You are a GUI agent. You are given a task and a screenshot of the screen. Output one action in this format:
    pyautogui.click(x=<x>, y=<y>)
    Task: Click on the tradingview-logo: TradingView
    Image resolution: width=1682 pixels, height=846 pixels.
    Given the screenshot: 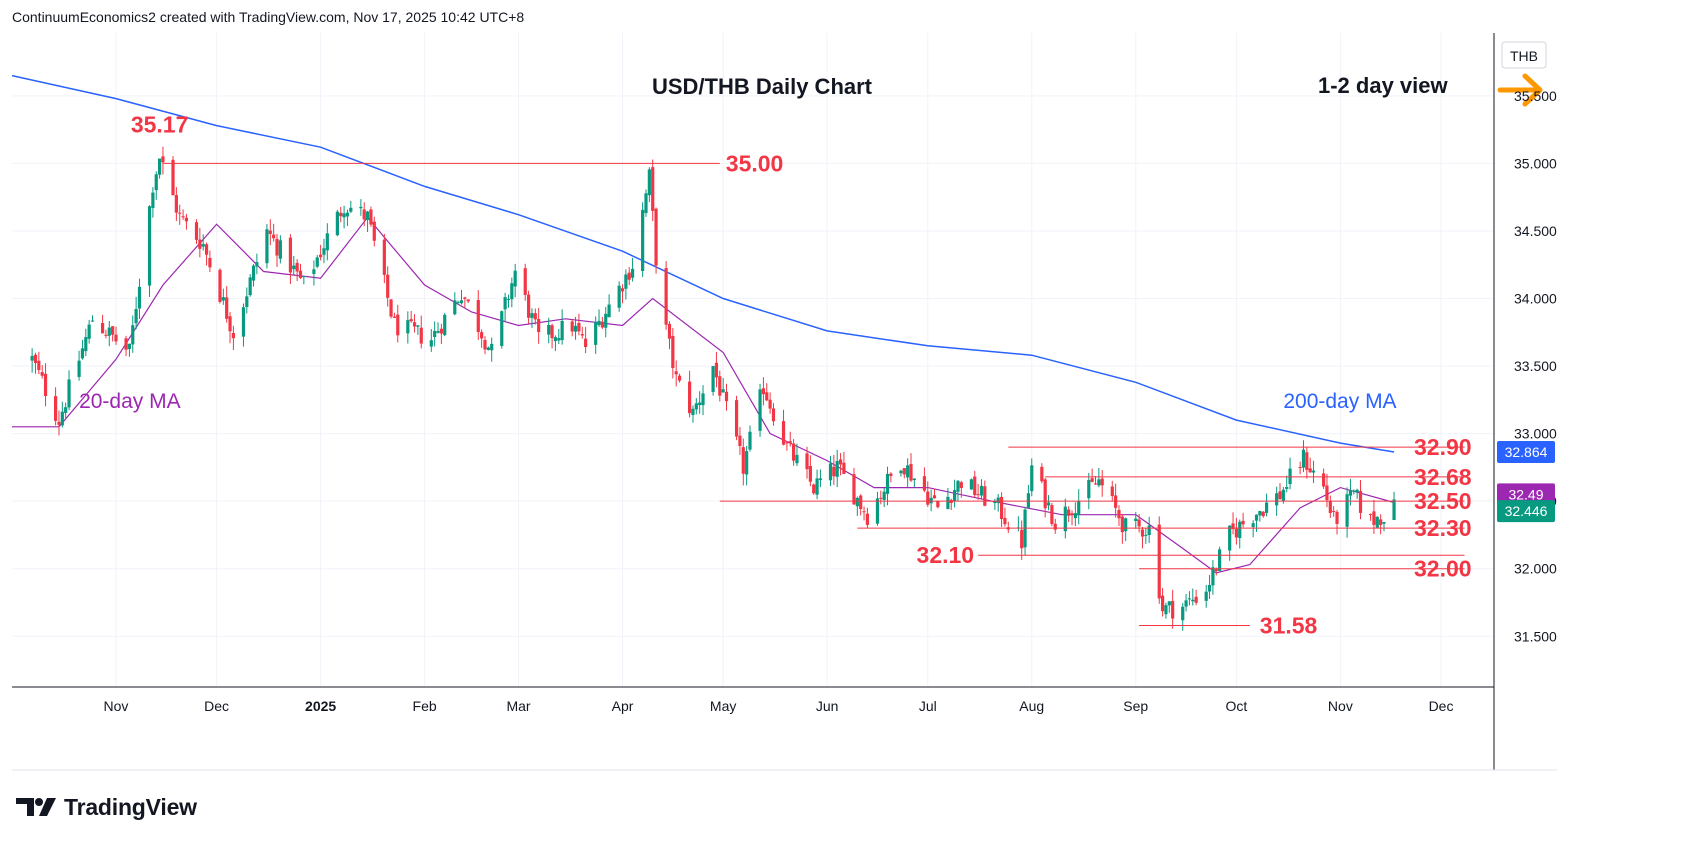 What is the action you would take?
    pyautogui.click(x=105, y=807)
    